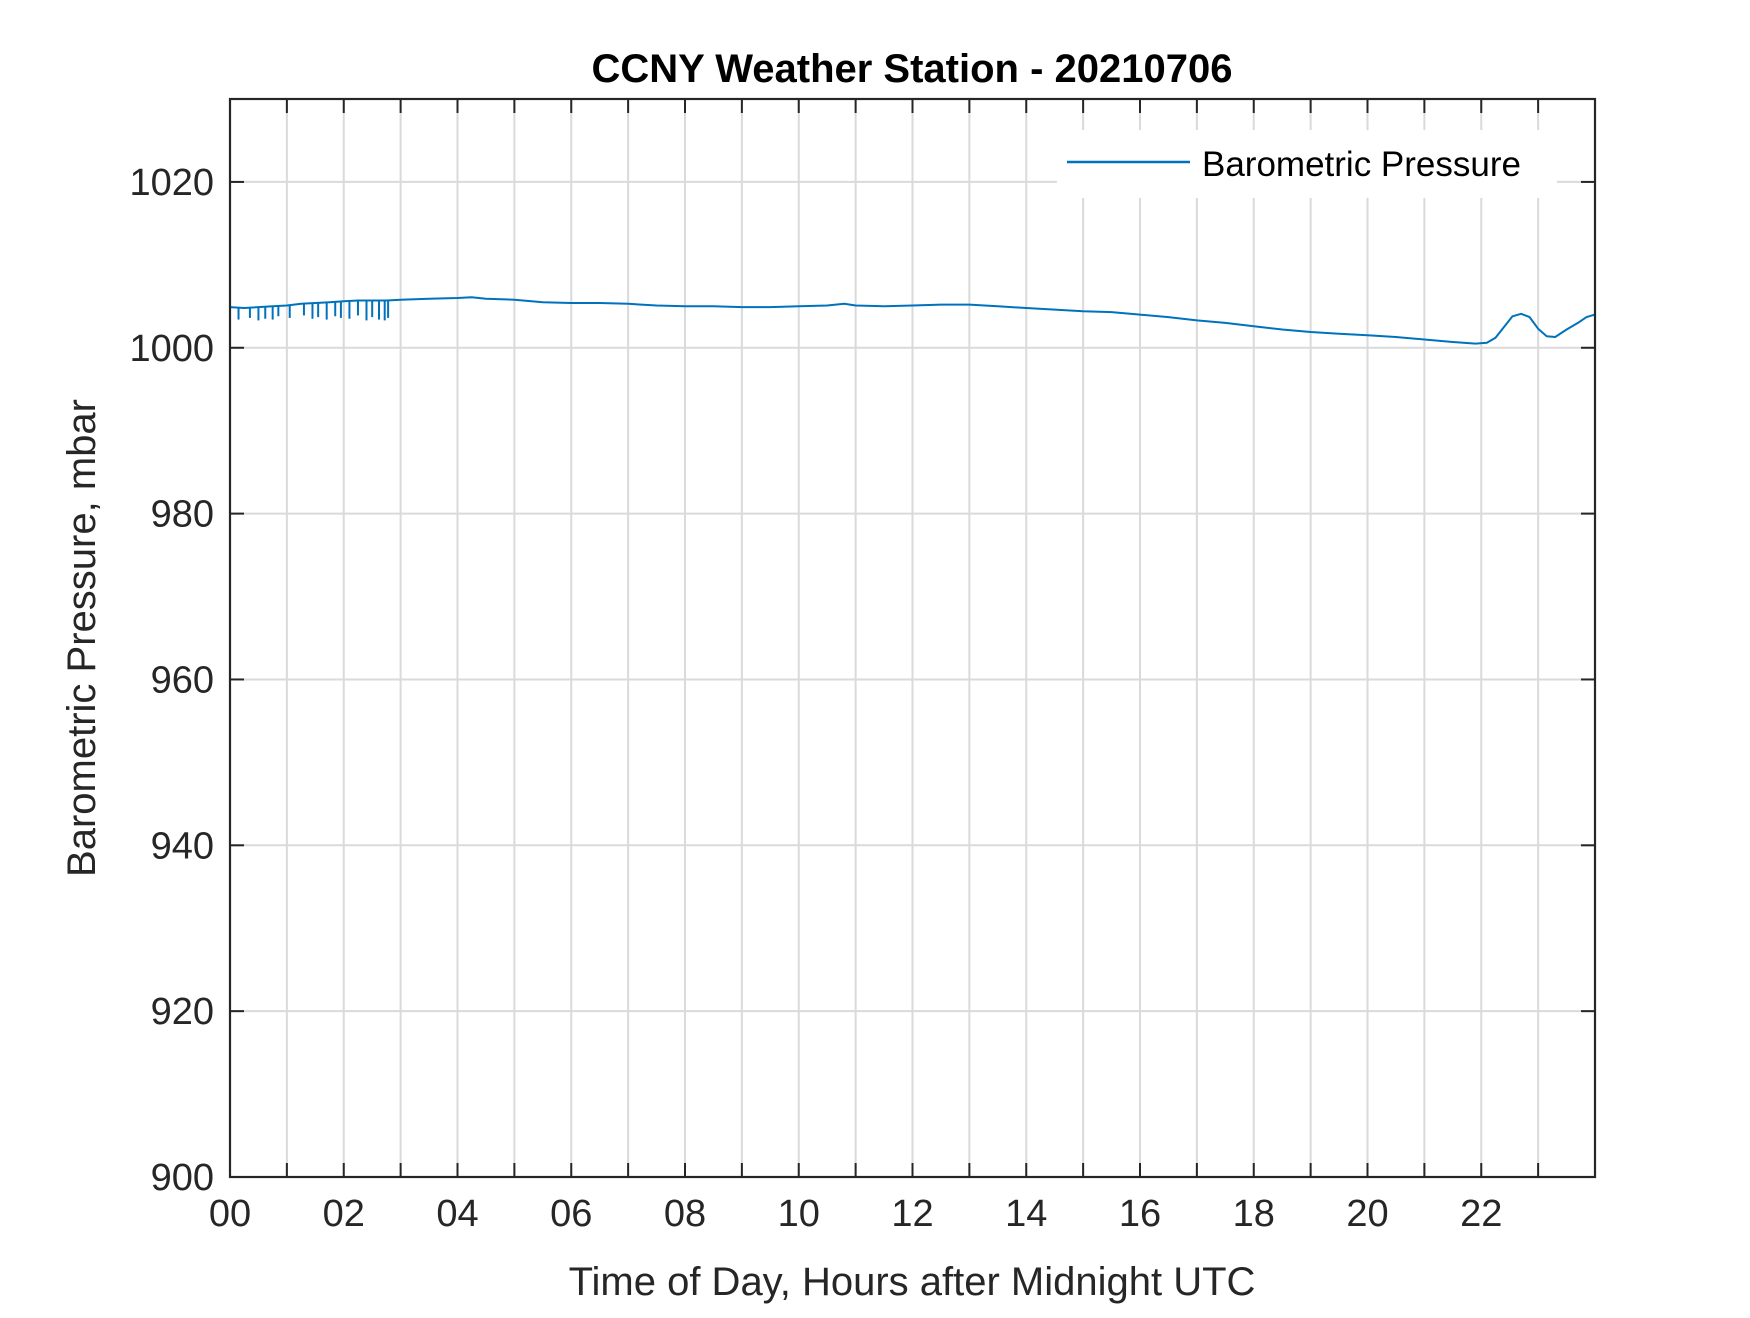  What do you see at coordinates (571, 1214) in the screenshot?
I see `x-tick-label: 06` at bounding box center [571, 1214].